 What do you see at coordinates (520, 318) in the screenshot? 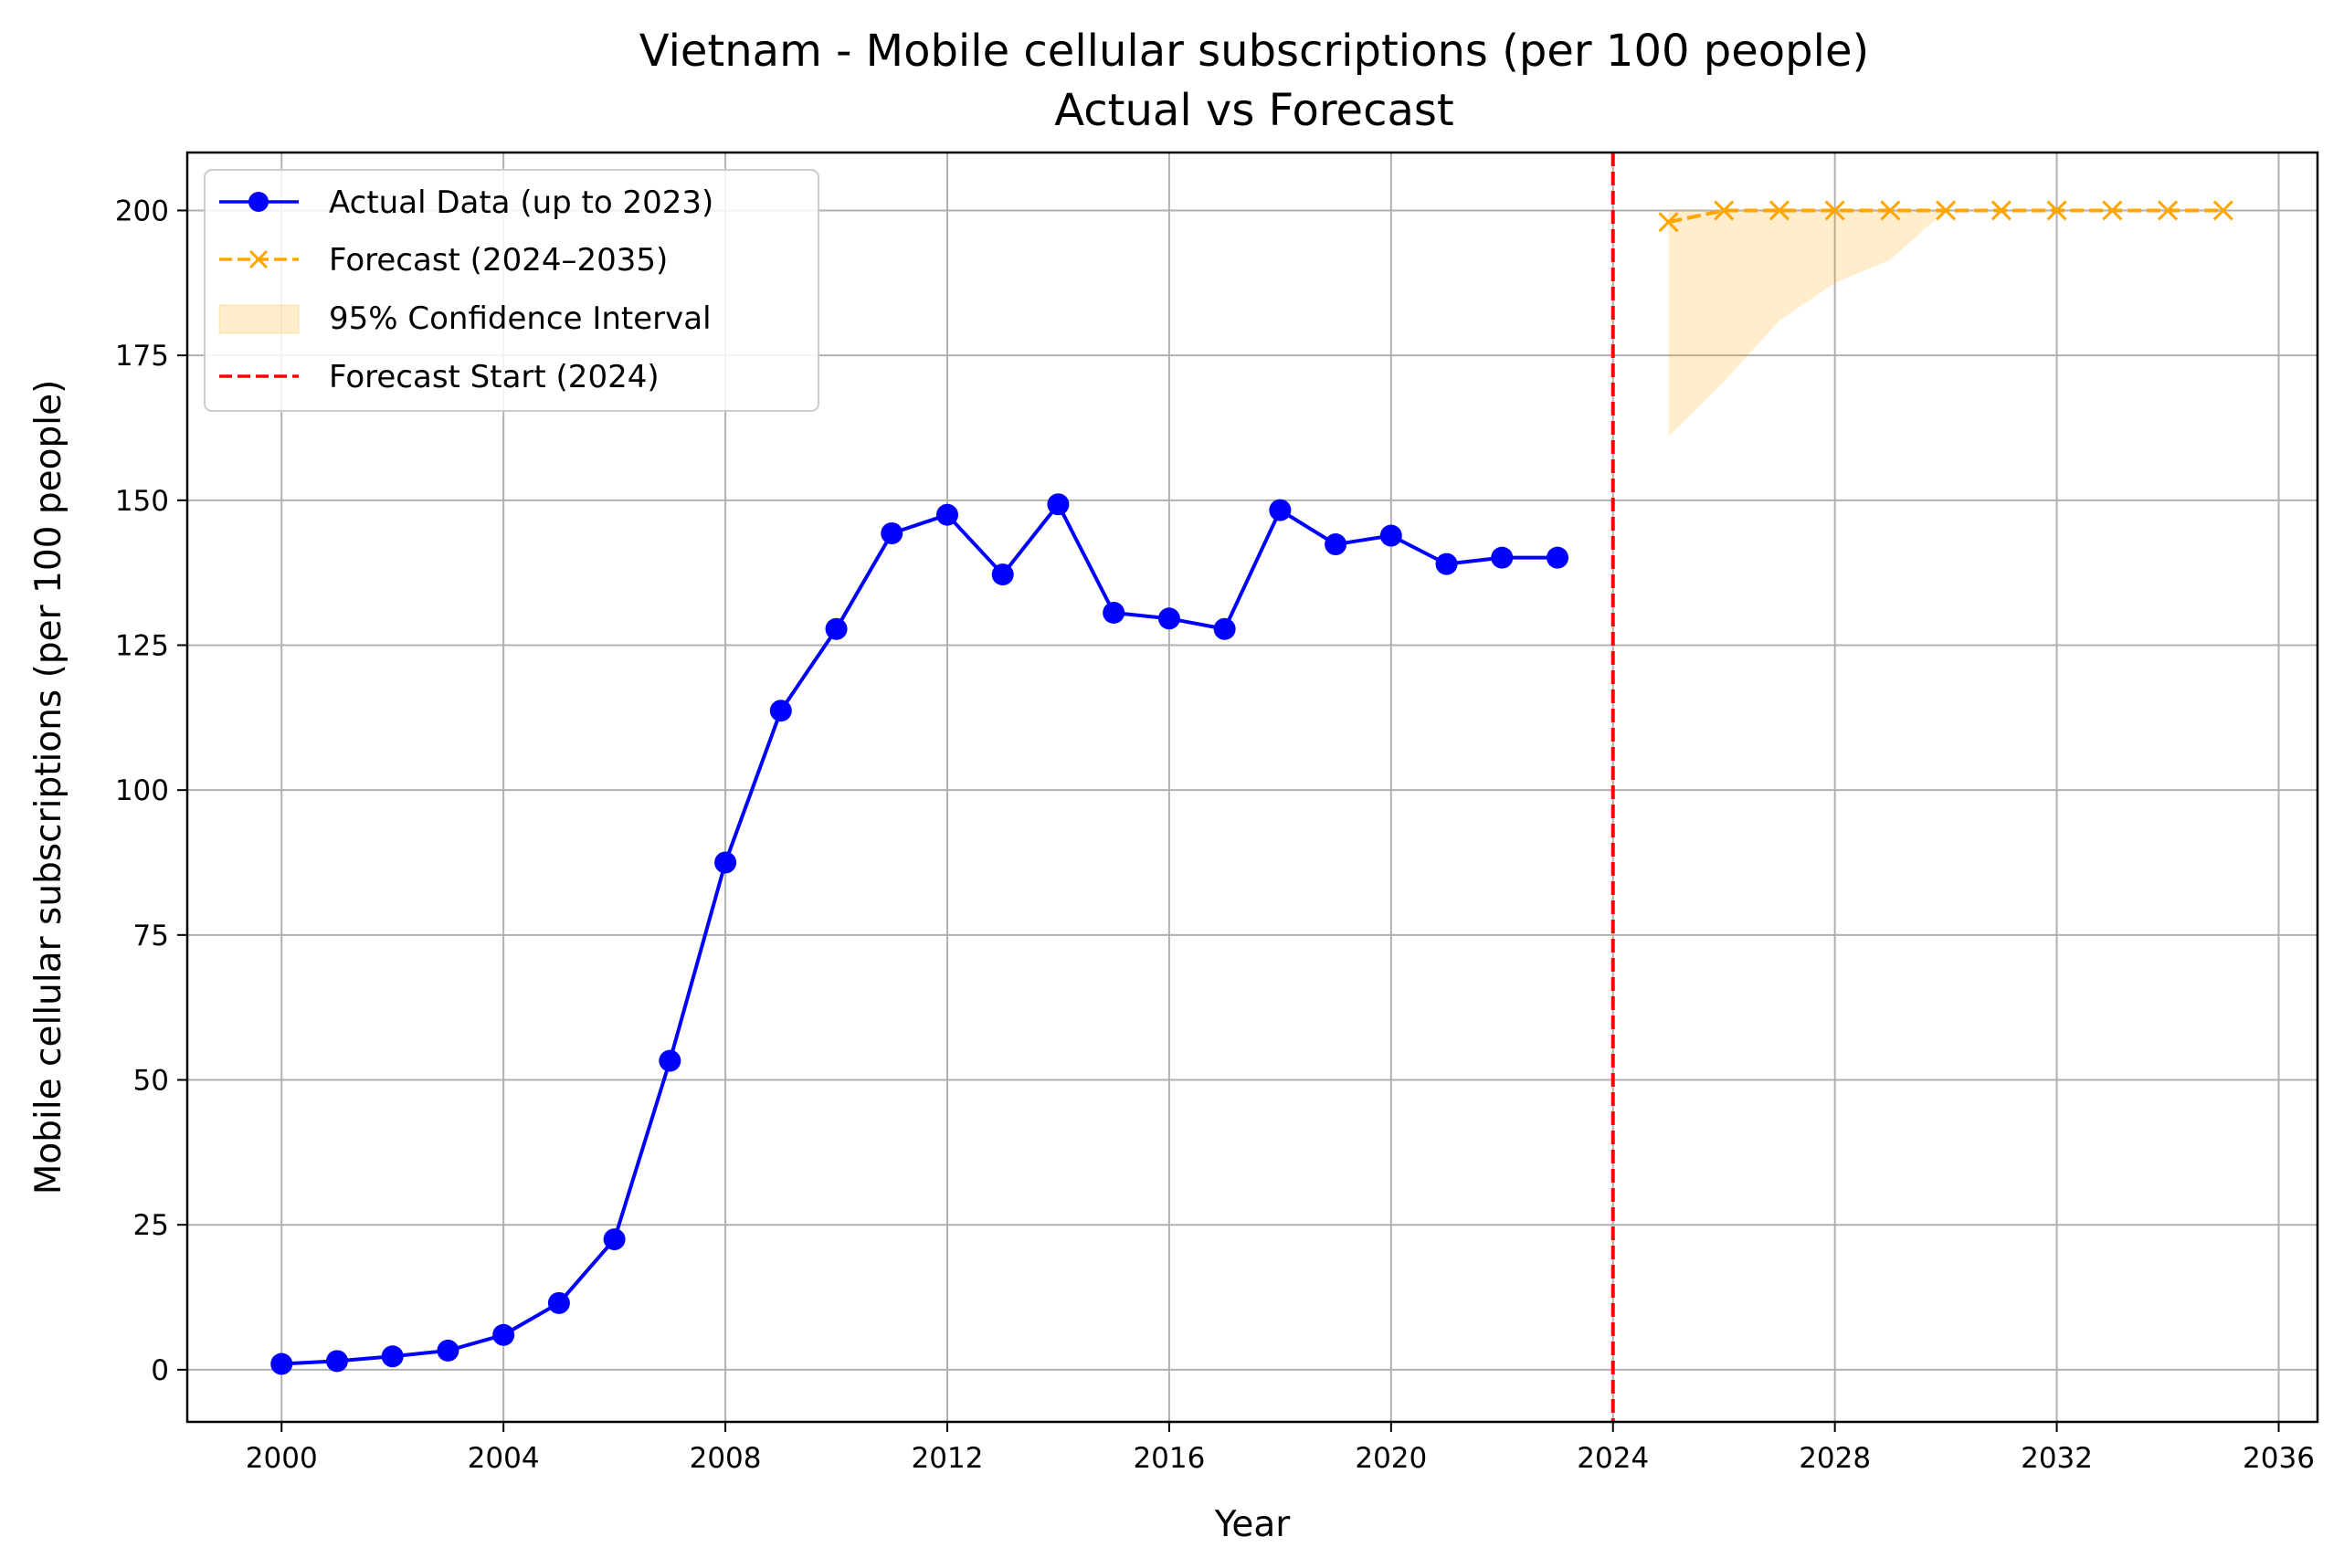
I see `legend-ci-label: 95% Confidence Interval` at bounding box center [520, 318].